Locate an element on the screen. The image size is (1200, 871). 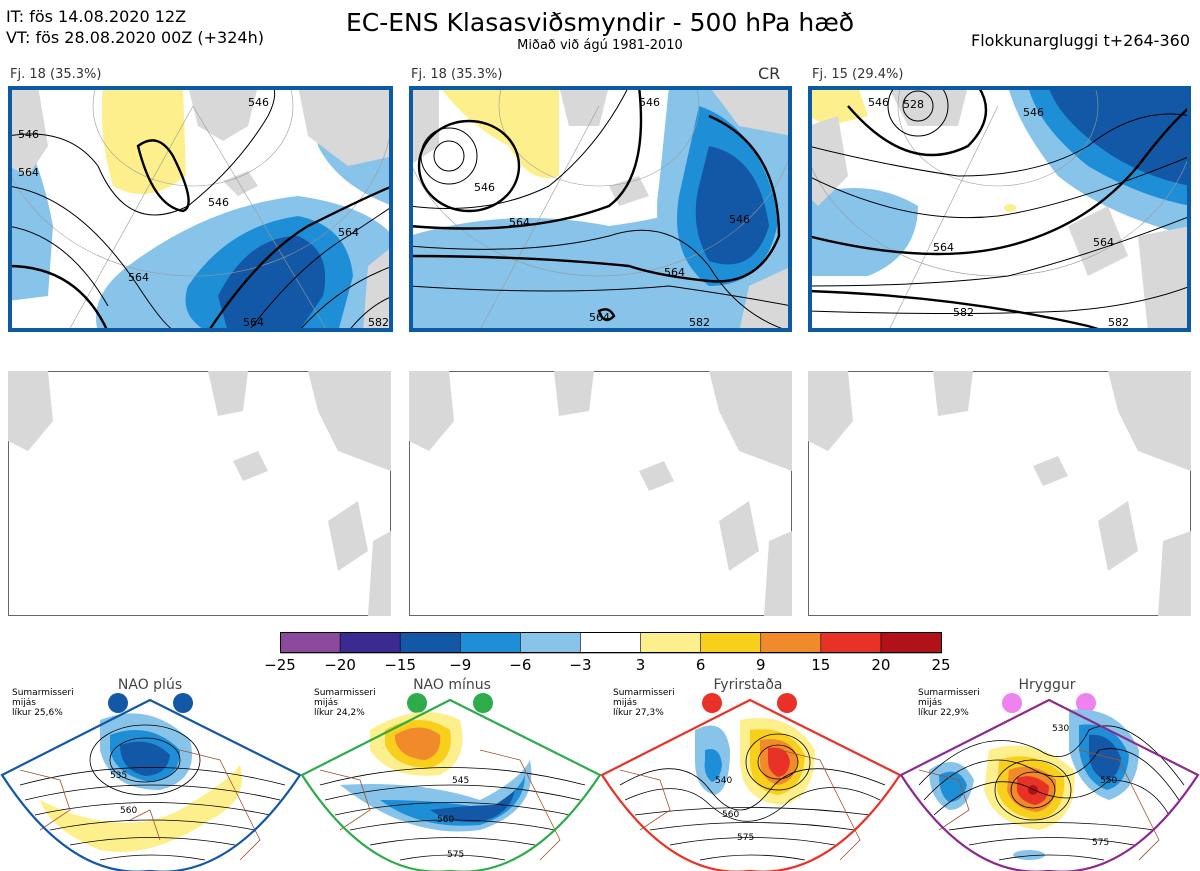
colorbar-tick-label: −20 is located at coordinates (340, 665).